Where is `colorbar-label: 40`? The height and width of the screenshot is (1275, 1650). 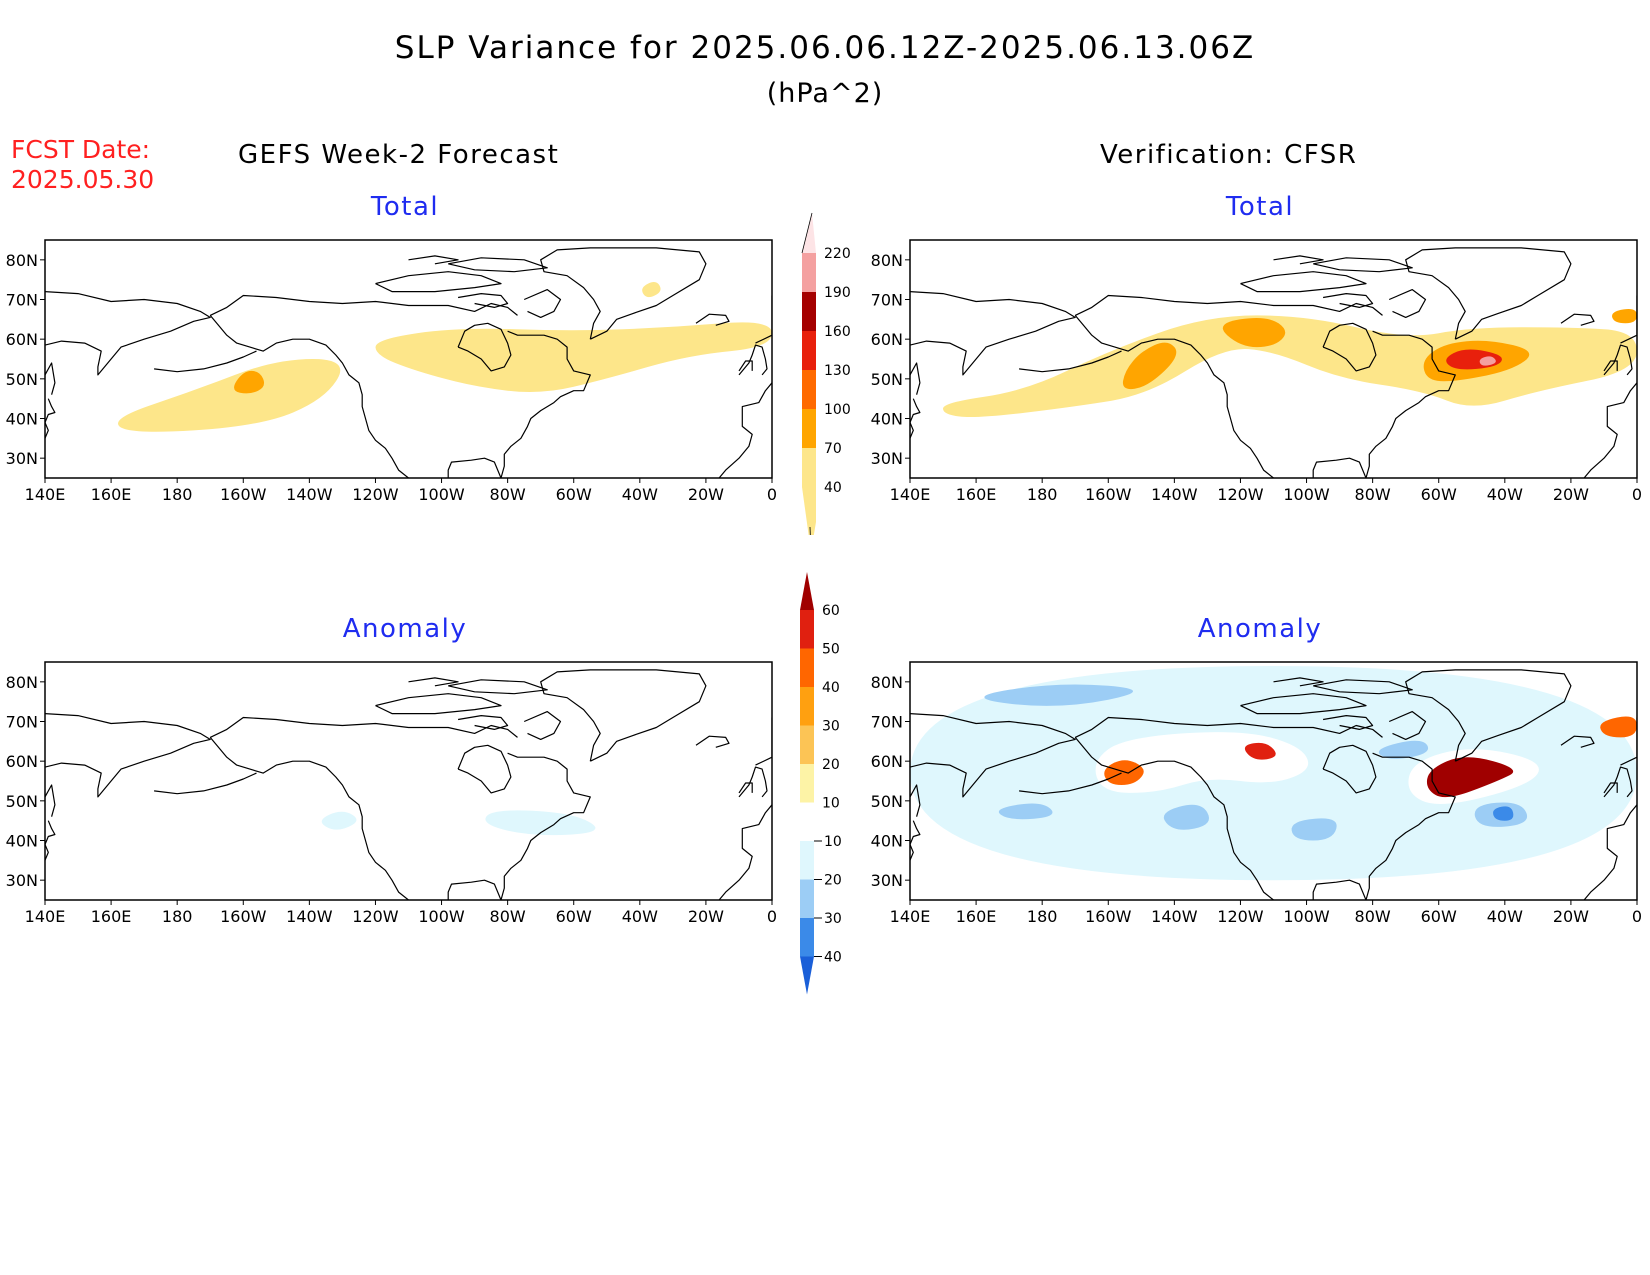
colorbar-label: 40 is located at coordinates (833, 488).